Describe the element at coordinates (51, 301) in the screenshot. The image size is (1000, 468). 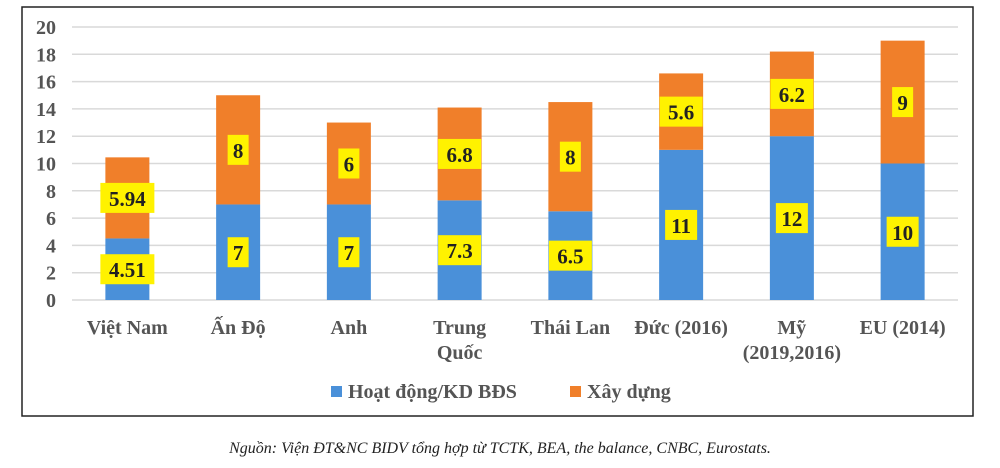
I see `y-tick-label: 0` at that location.